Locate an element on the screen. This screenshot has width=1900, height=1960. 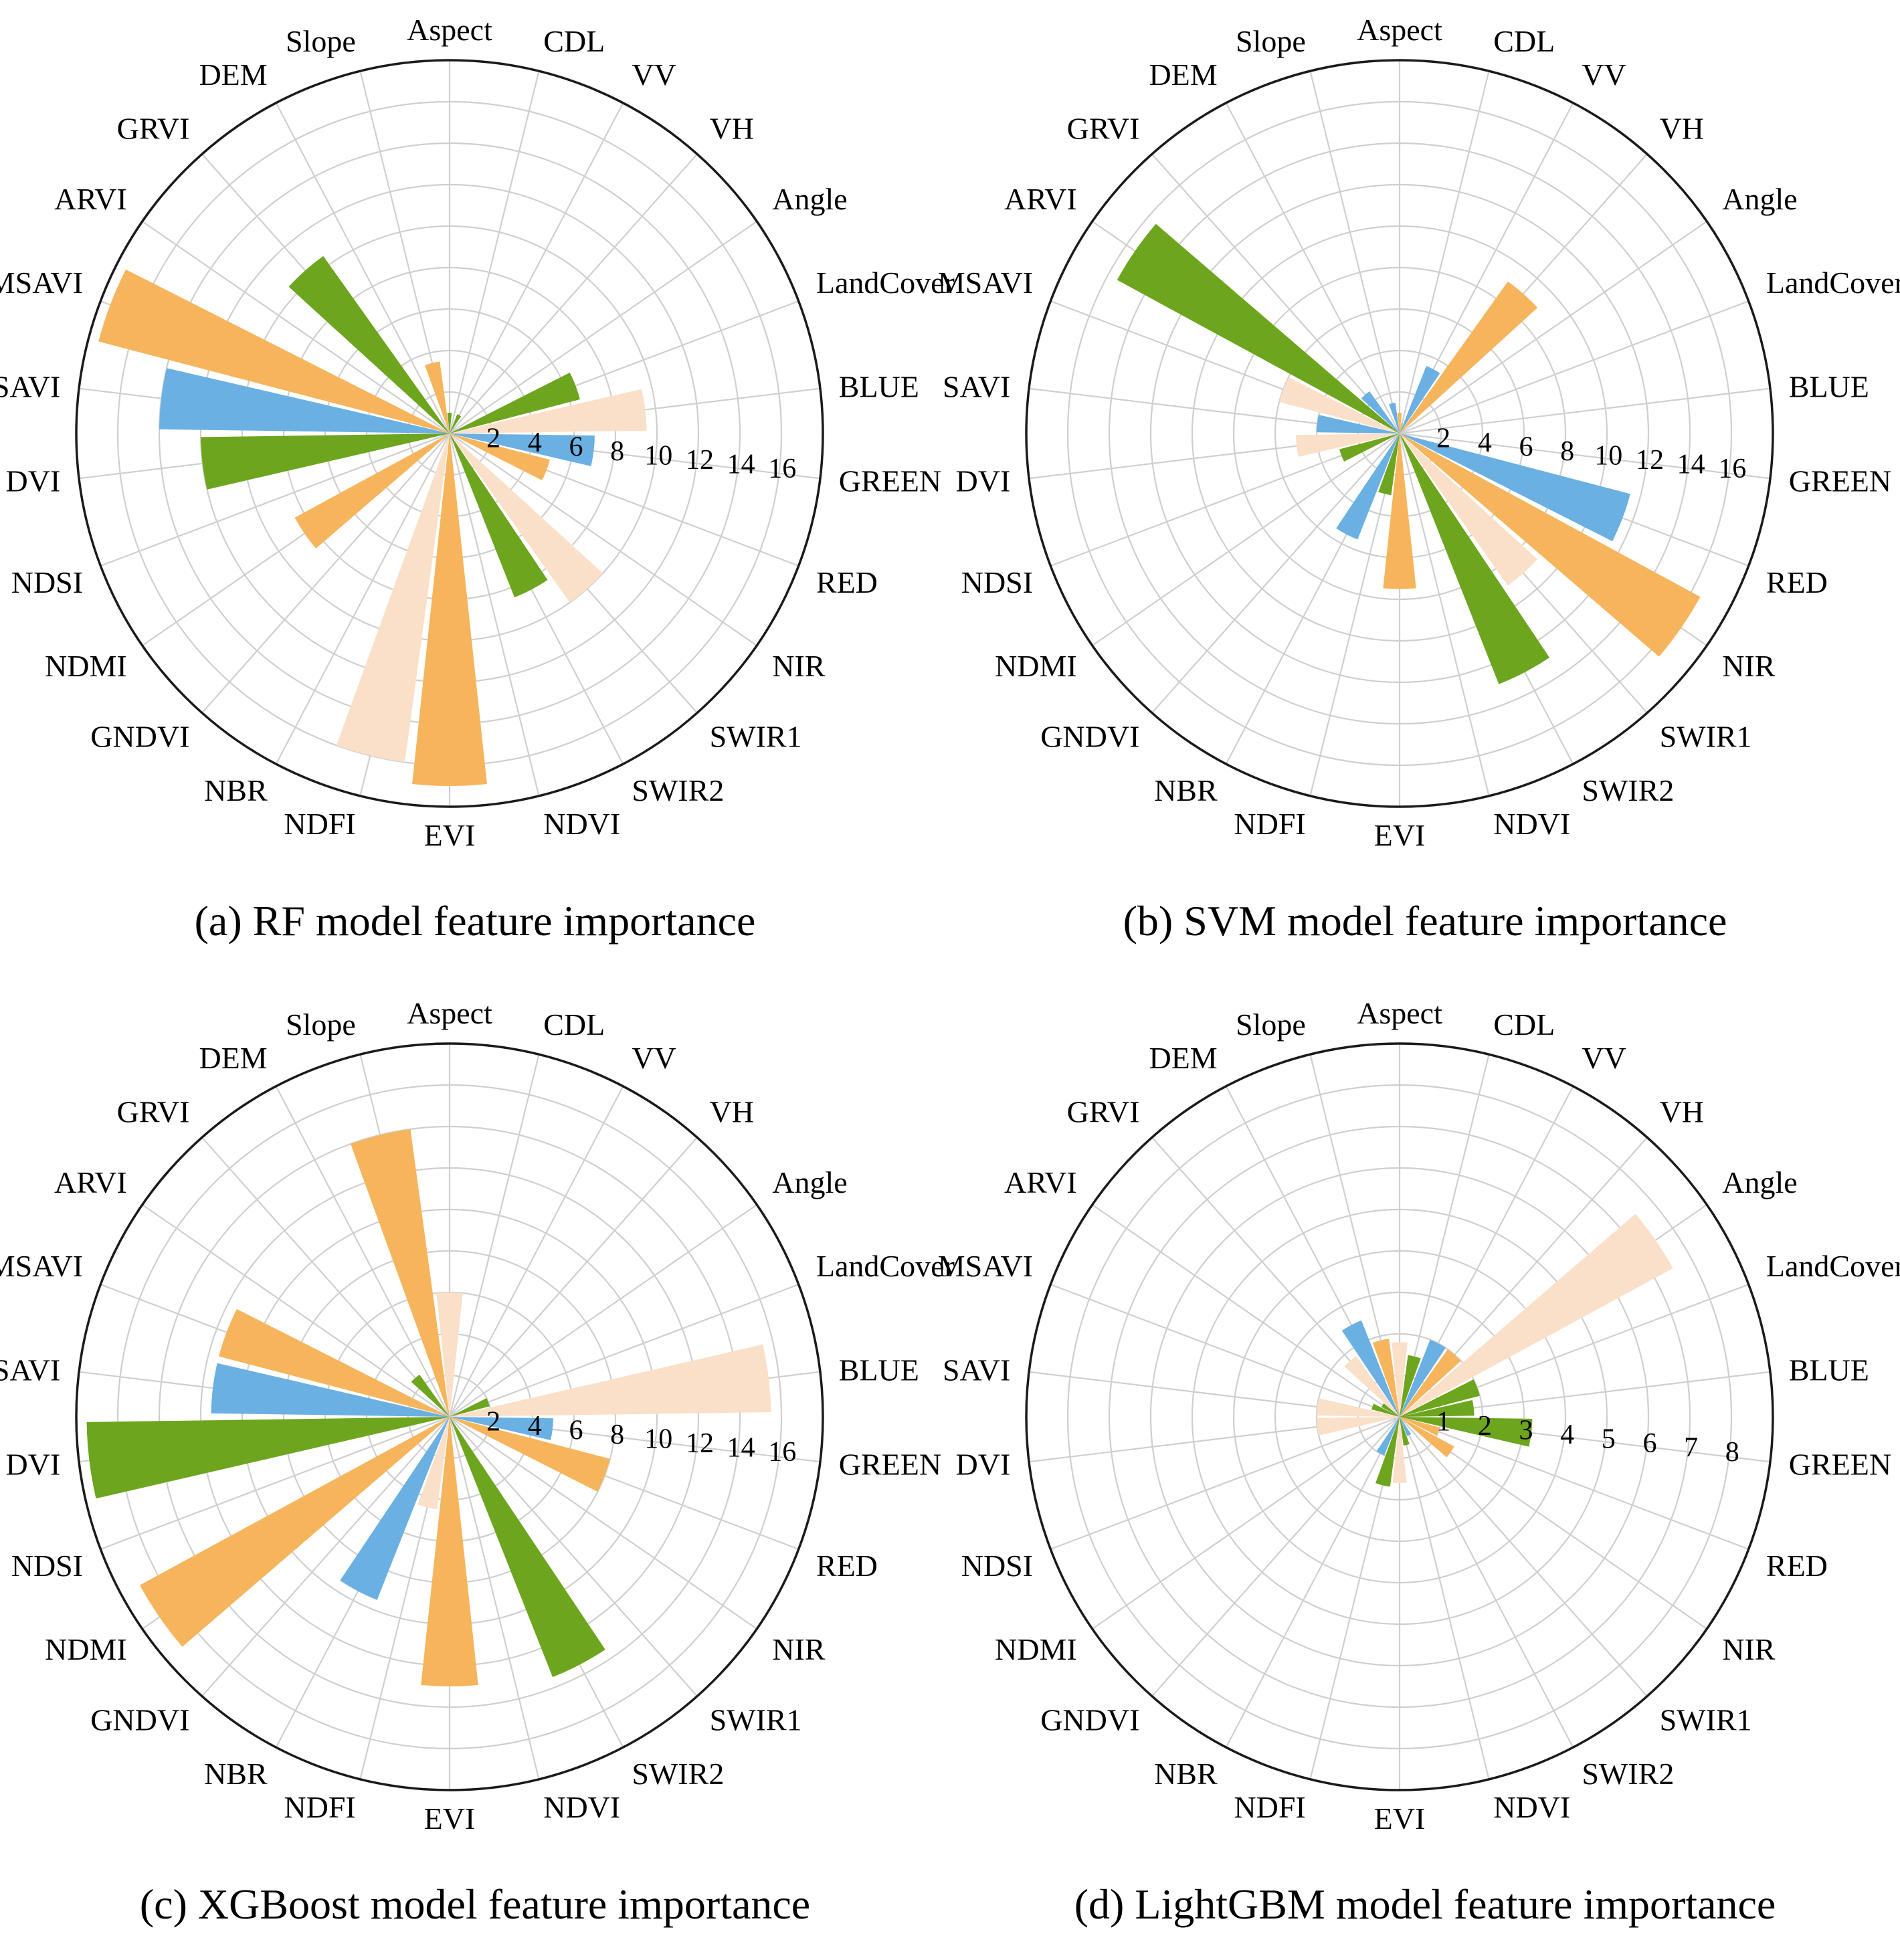
category-label-ndvi: NDVI is located at coordinates (1531, 824).